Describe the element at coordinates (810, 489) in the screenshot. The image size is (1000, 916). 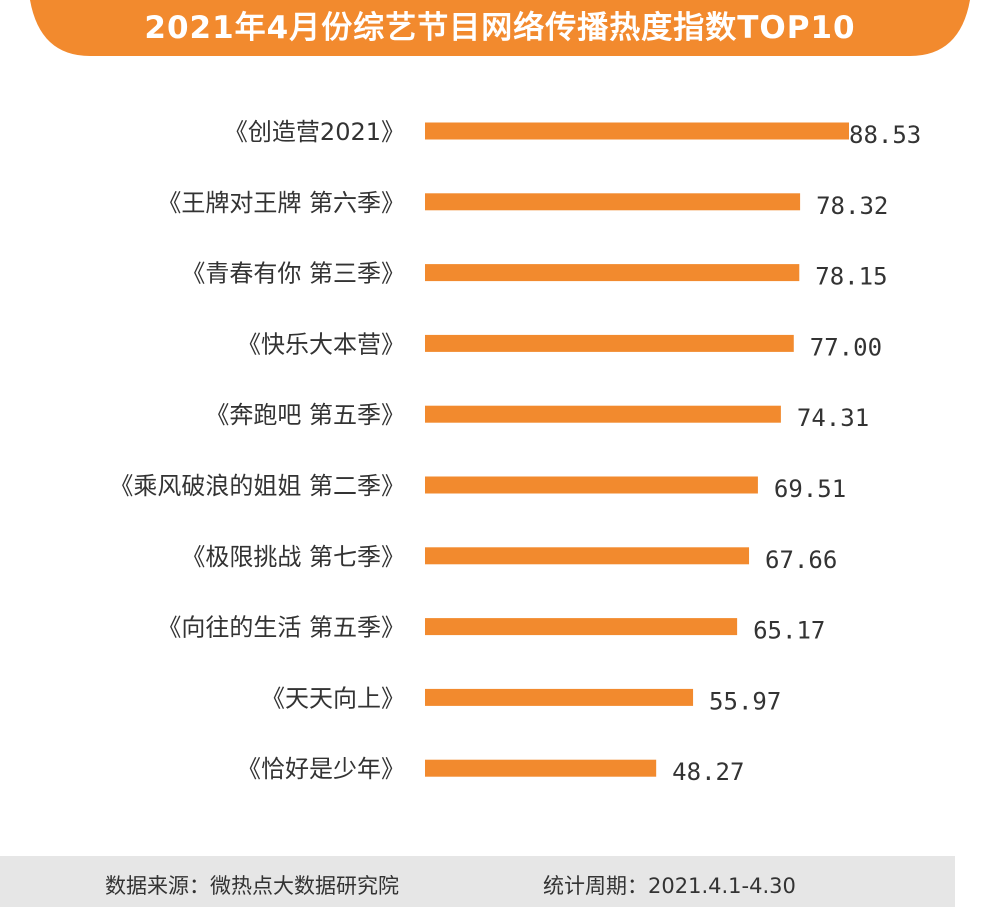
I see `value-label: 69.51` at that location.